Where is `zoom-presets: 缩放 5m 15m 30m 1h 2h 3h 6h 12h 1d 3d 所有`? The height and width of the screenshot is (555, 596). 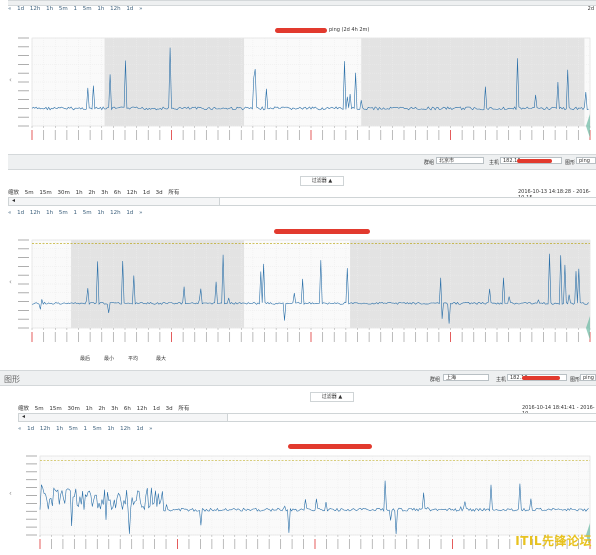
zoom-presets: 缩放 5m 15m 30m 1h 2h 3h 6h 12h 1d 3d 所有 is located at coordinates (95, 192).